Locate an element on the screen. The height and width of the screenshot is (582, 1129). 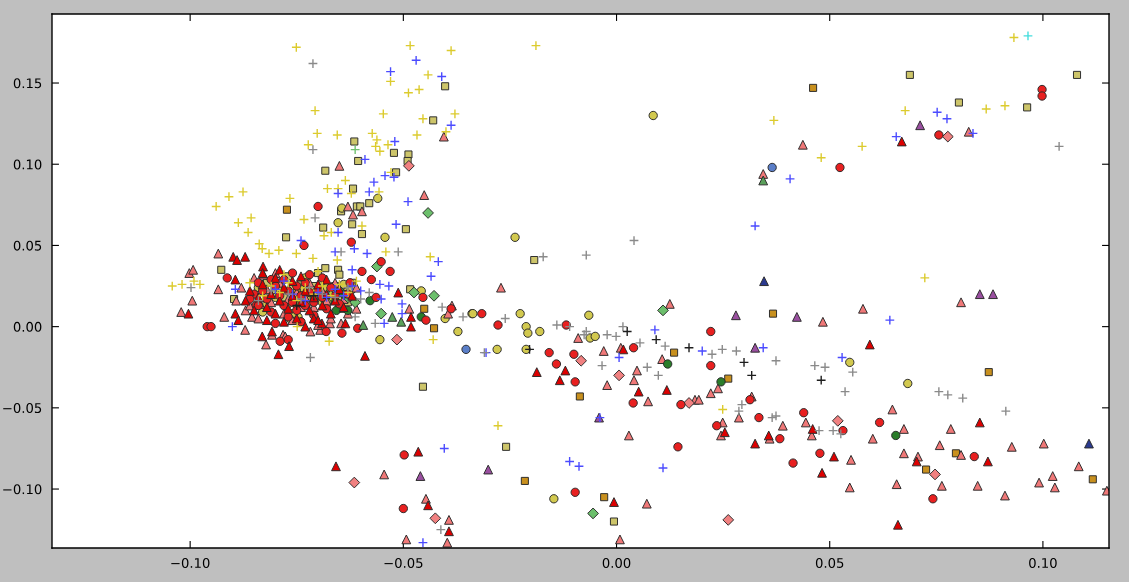
y-tick-label: 0.15 is located at coordinates (27, 83).